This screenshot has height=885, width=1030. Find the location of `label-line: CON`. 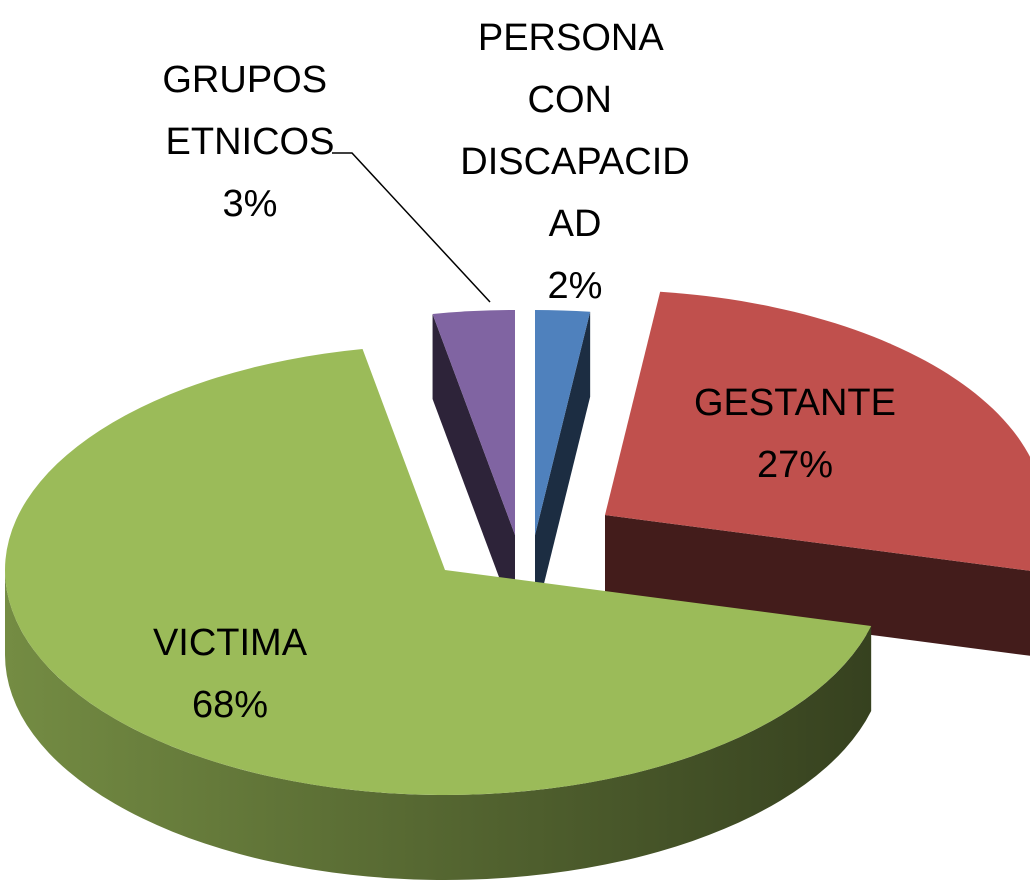

label-line: CON is located at coordinates (575, 100).